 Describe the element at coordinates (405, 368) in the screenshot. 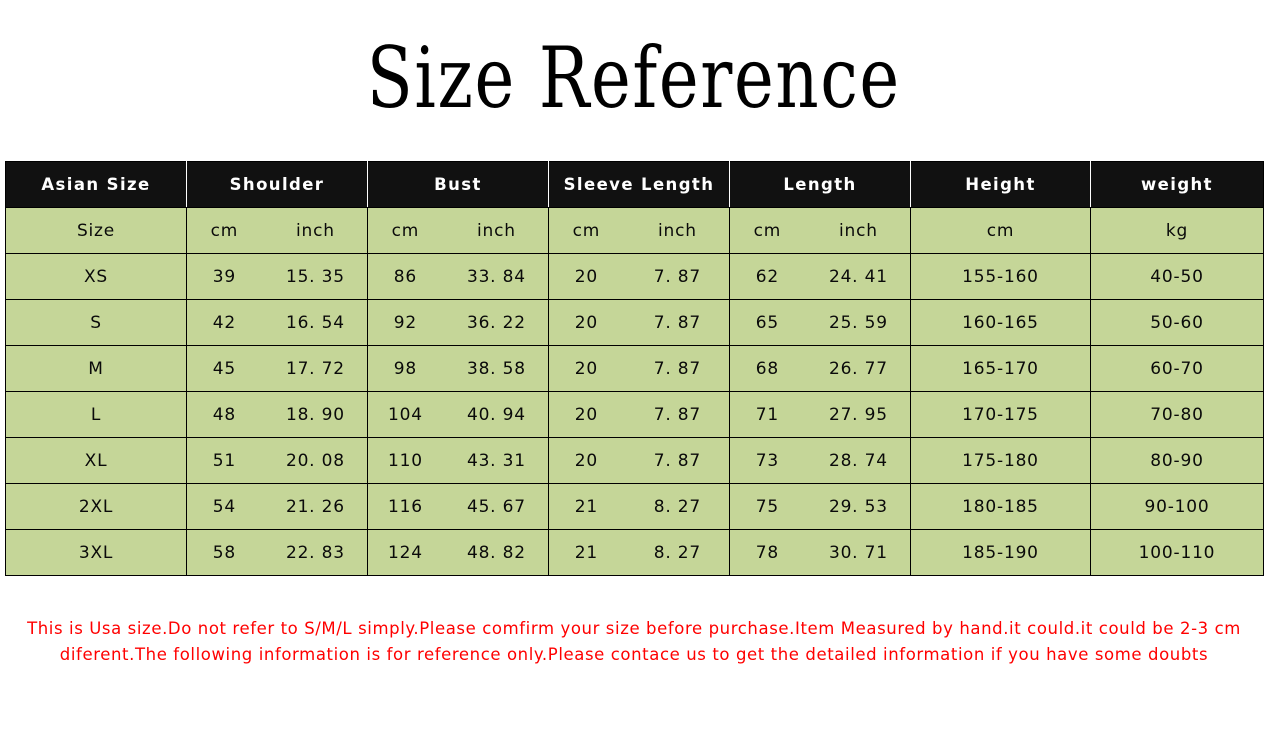

I see `cell-bust-cm: 98` at that location.